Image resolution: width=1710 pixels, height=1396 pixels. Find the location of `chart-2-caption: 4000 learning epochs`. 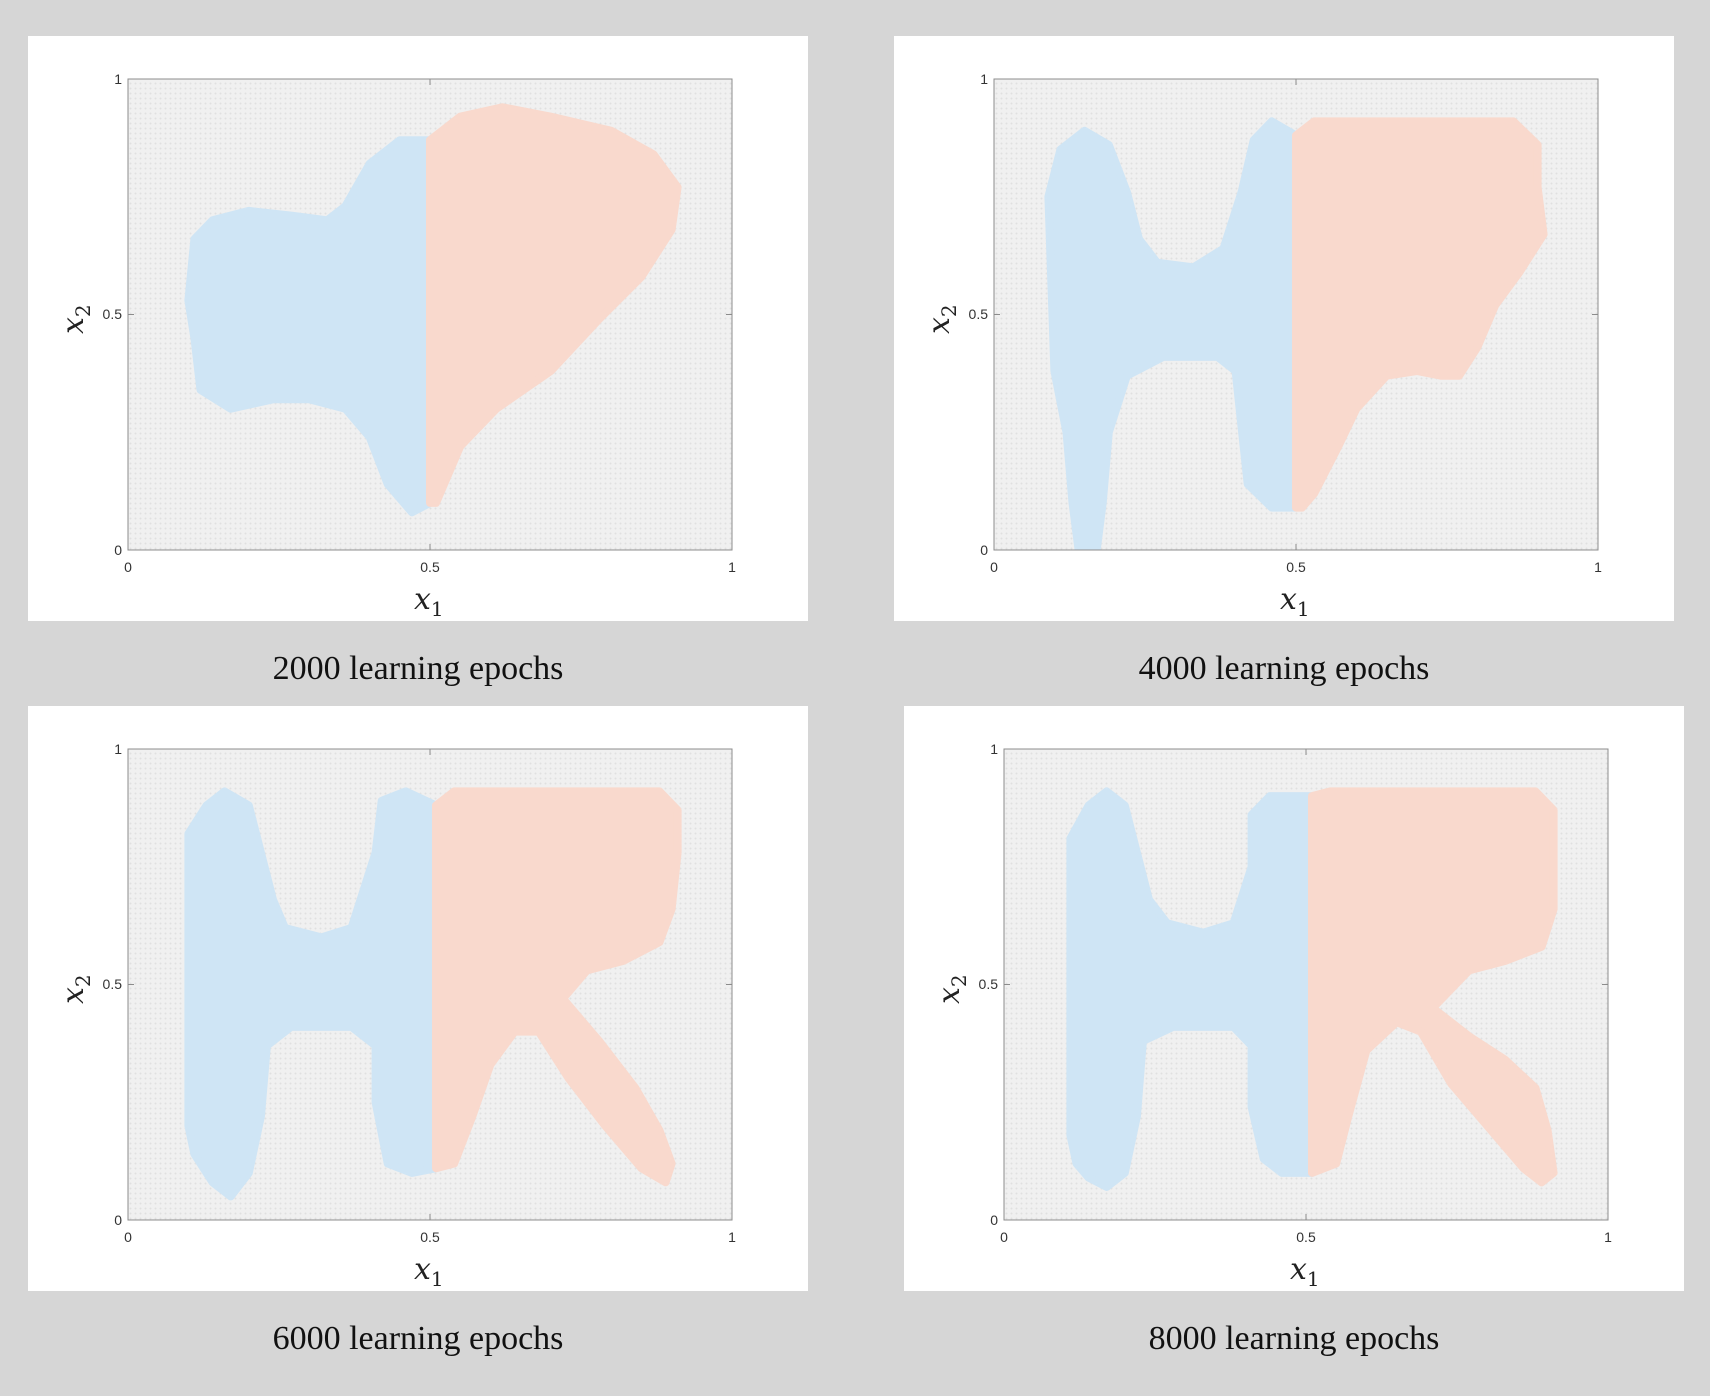

chart-2-caption: 4000 learning epochs is located at coordinates (1284, 668).